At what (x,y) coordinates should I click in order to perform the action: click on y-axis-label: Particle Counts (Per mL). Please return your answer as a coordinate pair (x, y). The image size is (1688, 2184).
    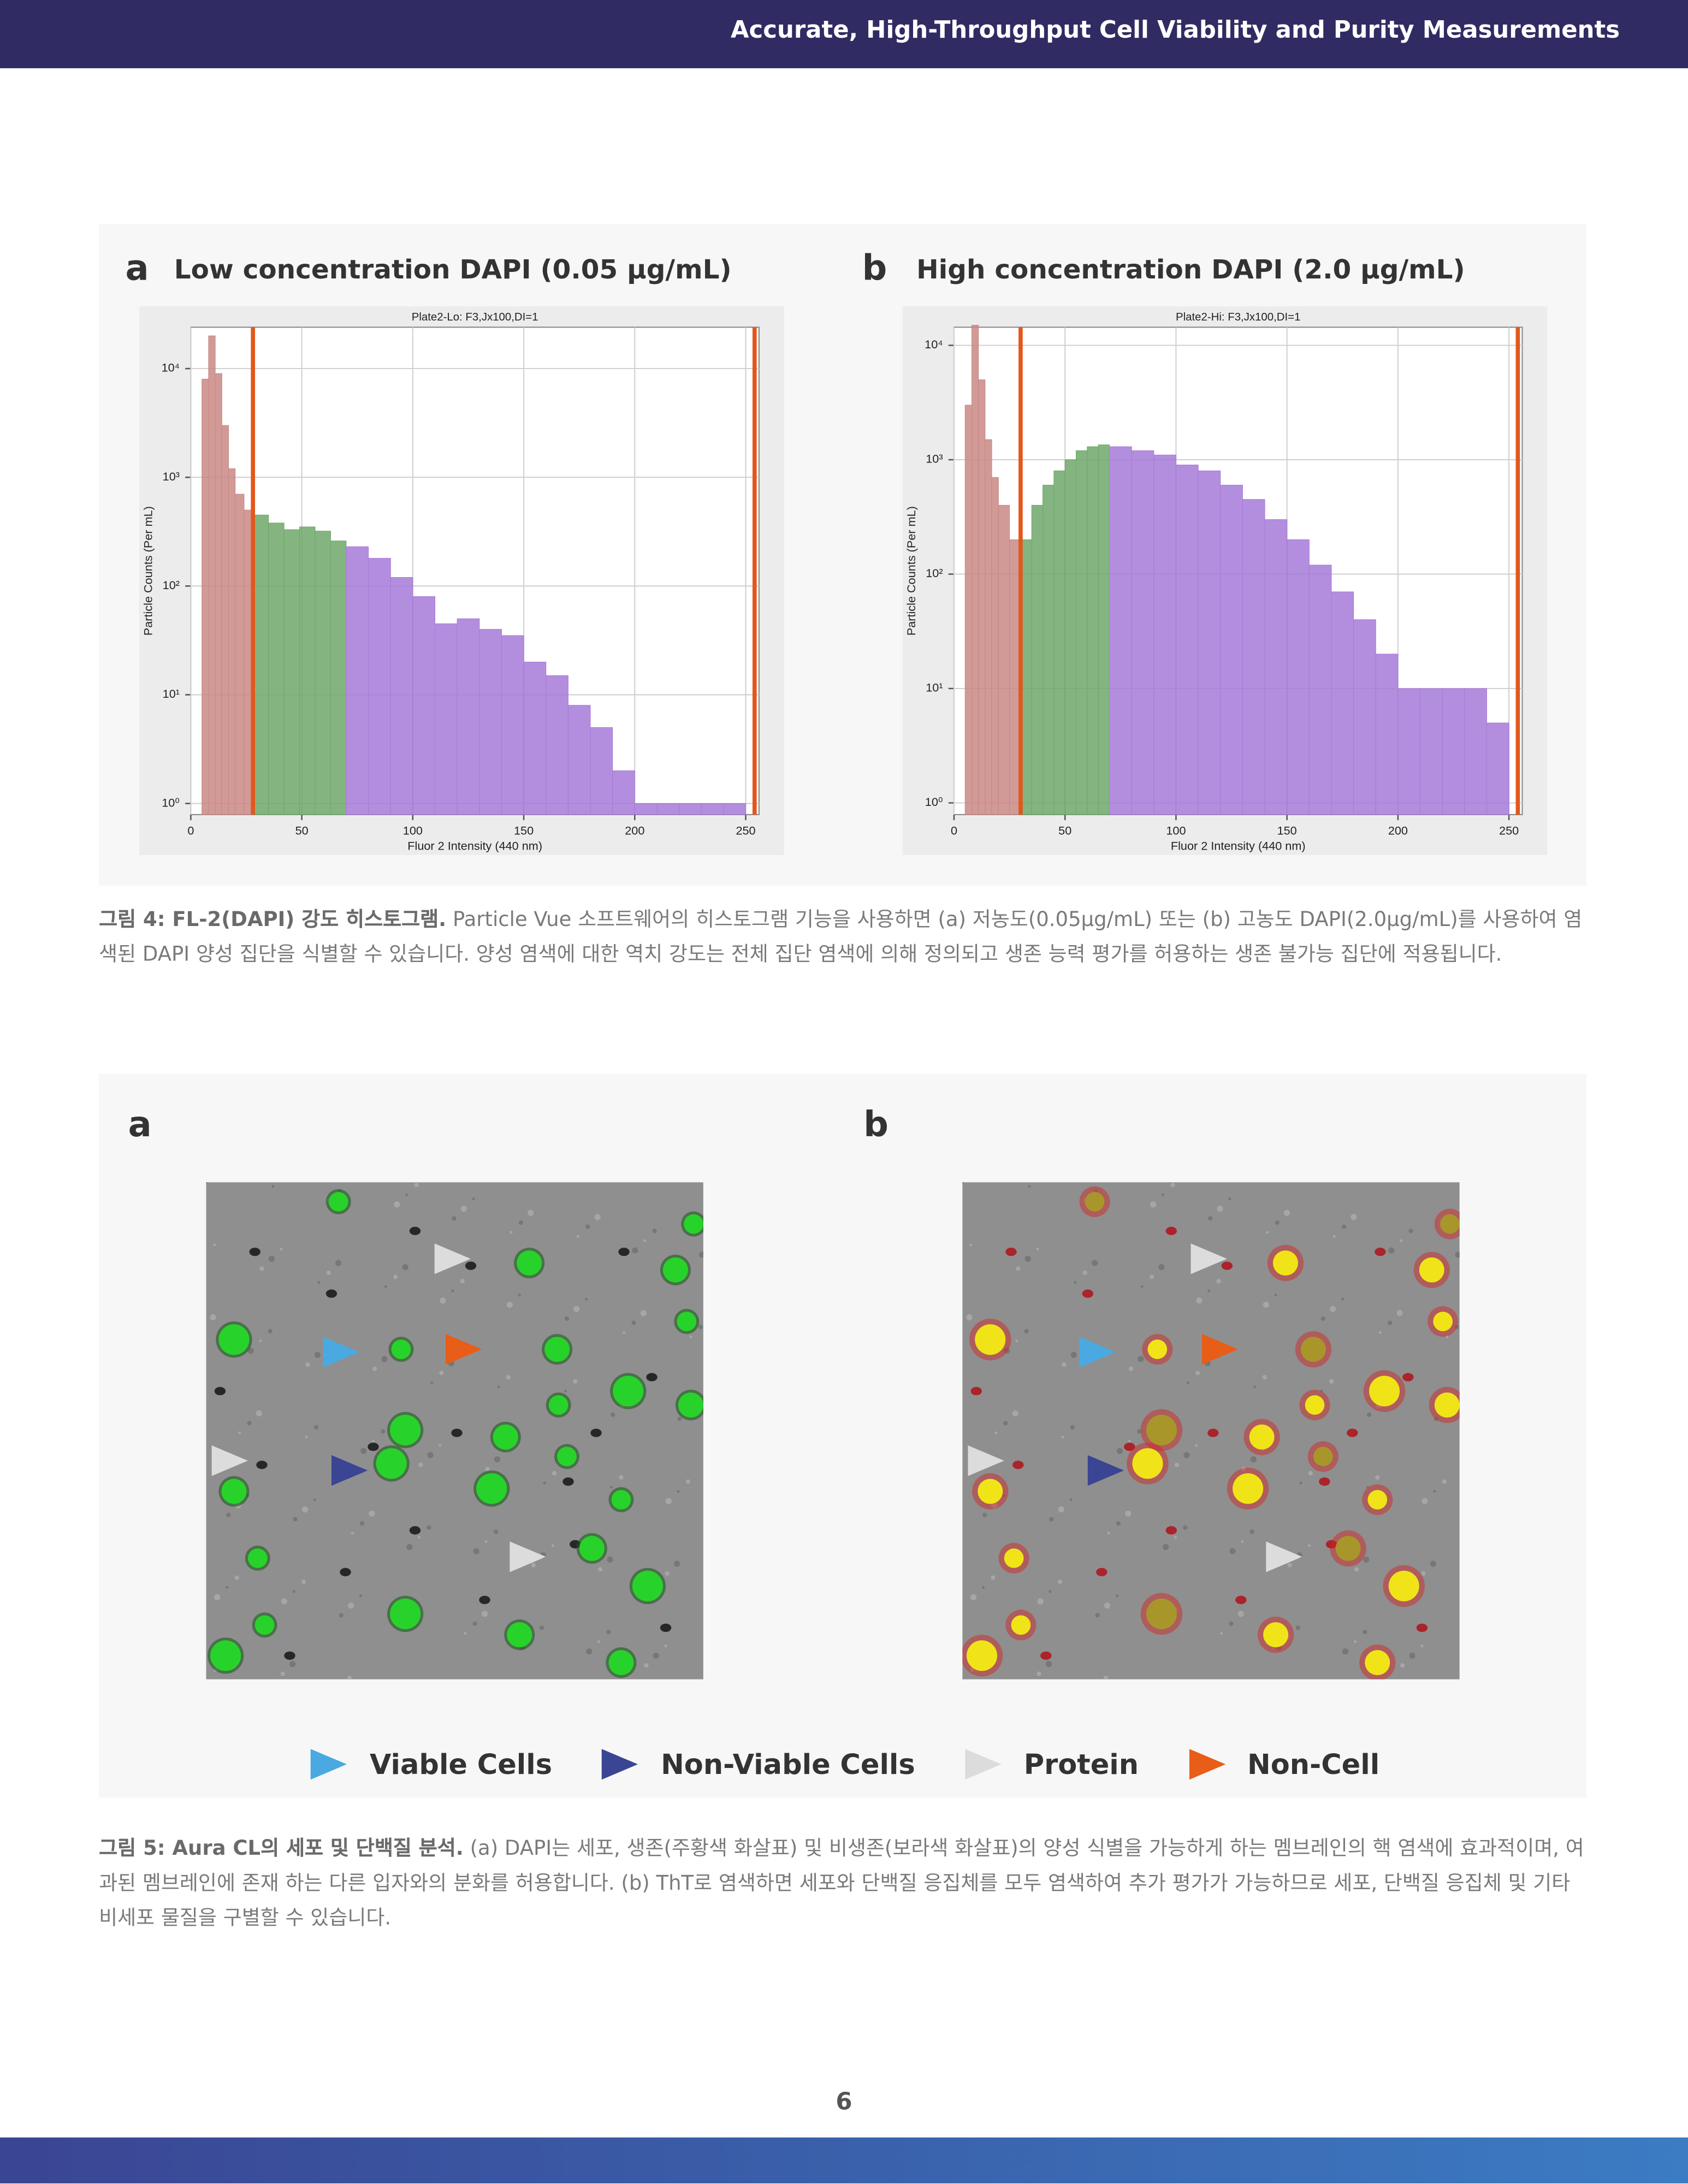
    Looking at the image, I should click on (911, 571).